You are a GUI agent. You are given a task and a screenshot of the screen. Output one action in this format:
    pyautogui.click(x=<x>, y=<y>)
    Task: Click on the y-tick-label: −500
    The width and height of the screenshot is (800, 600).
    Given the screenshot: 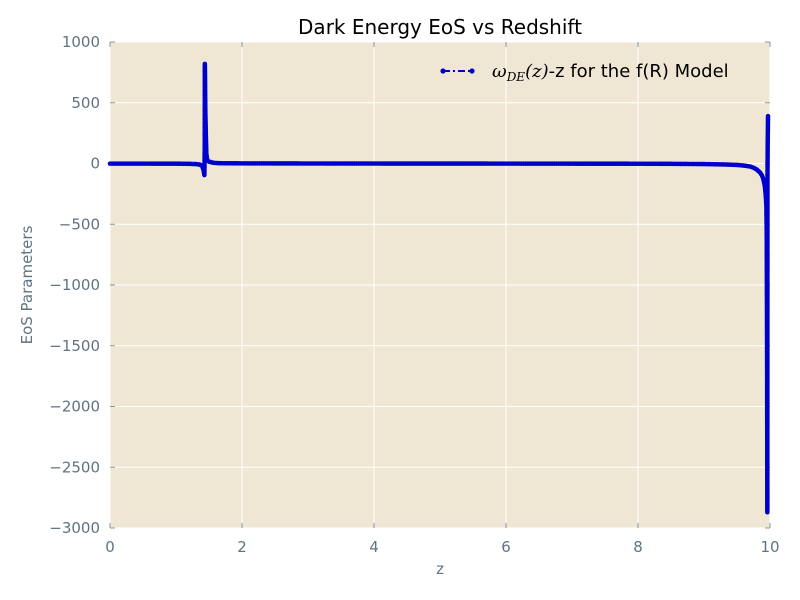 What is the action you would take?
    pyautogui.click(x=79, y=224)
    